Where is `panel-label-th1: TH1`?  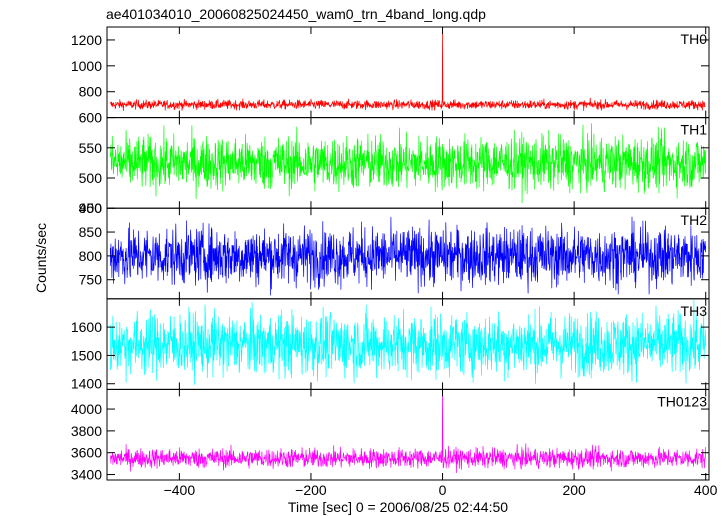 panel-label-th1: TH1 is located at coordinates (694, 130).